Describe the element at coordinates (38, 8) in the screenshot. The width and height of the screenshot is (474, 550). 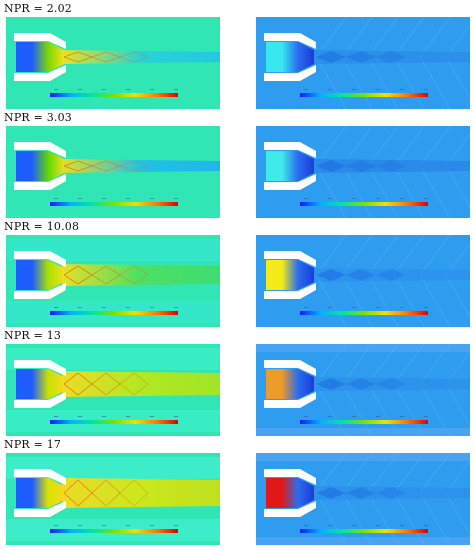
I see `npr-label-1: NPR = 2.02` at that location.